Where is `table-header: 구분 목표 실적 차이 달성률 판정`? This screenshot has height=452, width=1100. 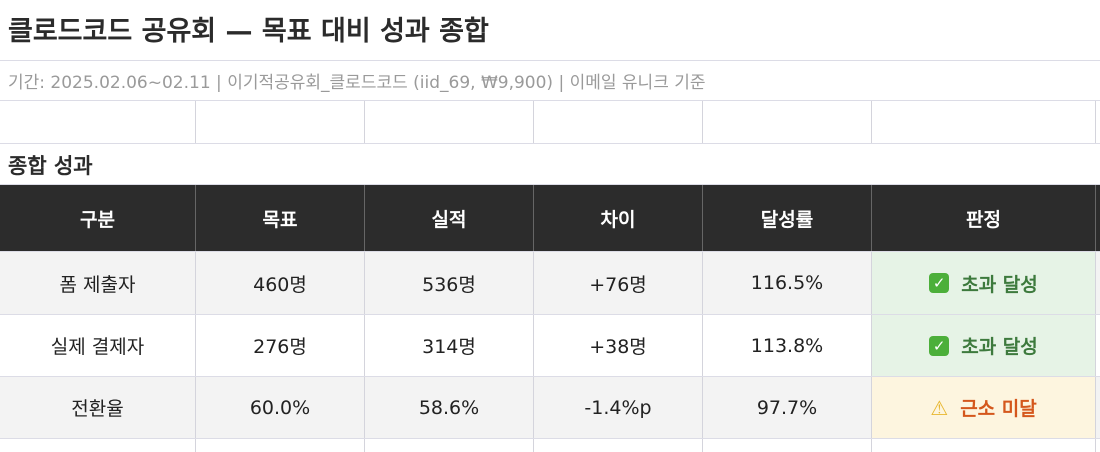
table-header: 구분 목표 실적 차이 달성률 판정 is located at coordinates (550, 218).